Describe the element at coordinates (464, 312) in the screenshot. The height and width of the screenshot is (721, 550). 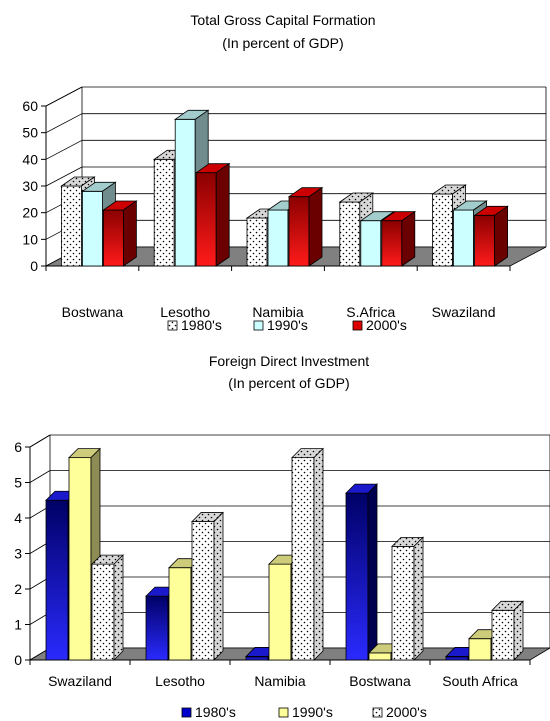
I see `chart1-category-label: Swaziland` at that location.